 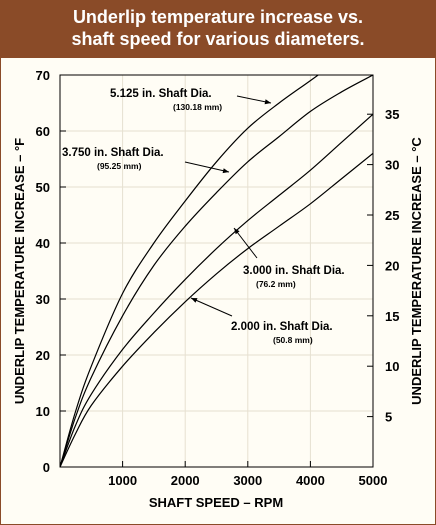 I want to click on series-label-0: 5.125 in. Shaft Dia., so click(x=161, y=94).